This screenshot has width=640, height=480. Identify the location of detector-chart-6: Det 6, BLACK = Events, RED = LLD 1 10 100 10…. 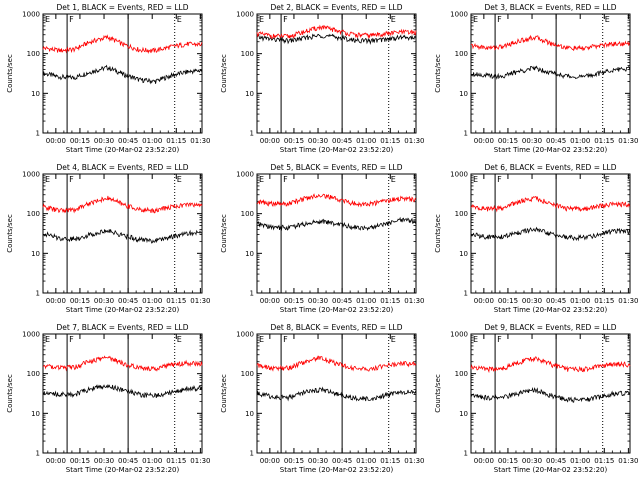
(536, 238).